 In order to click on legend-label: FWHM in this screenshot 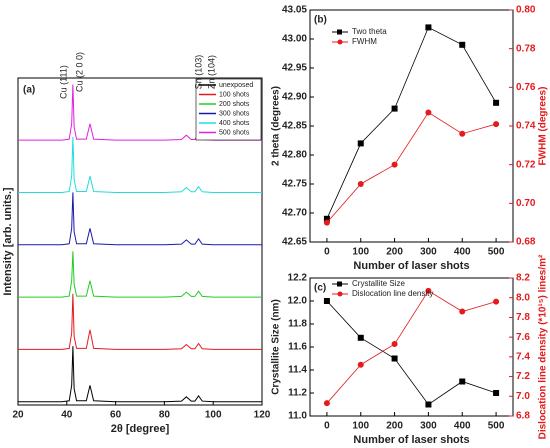, I will do `click(364, 41)`.